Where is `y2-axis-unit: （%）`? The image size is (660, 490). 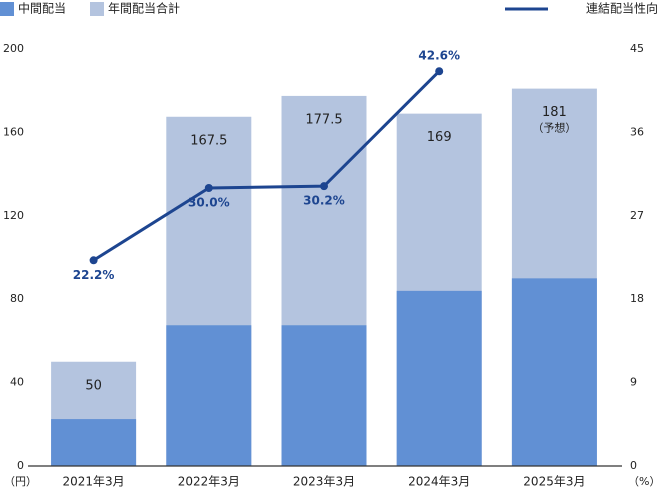
y2-axis-unit: （%） is located at coordinates (644, 481).